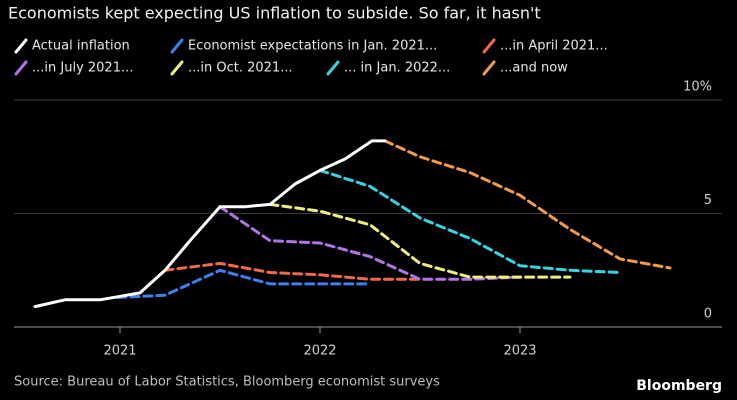 Image resolution: width=737 pixels, height=400 pixels. What do you see at coordinates (708, 200) in the screenshot?
I see `y-tick-label: 5` at bounding box center [708, 200].